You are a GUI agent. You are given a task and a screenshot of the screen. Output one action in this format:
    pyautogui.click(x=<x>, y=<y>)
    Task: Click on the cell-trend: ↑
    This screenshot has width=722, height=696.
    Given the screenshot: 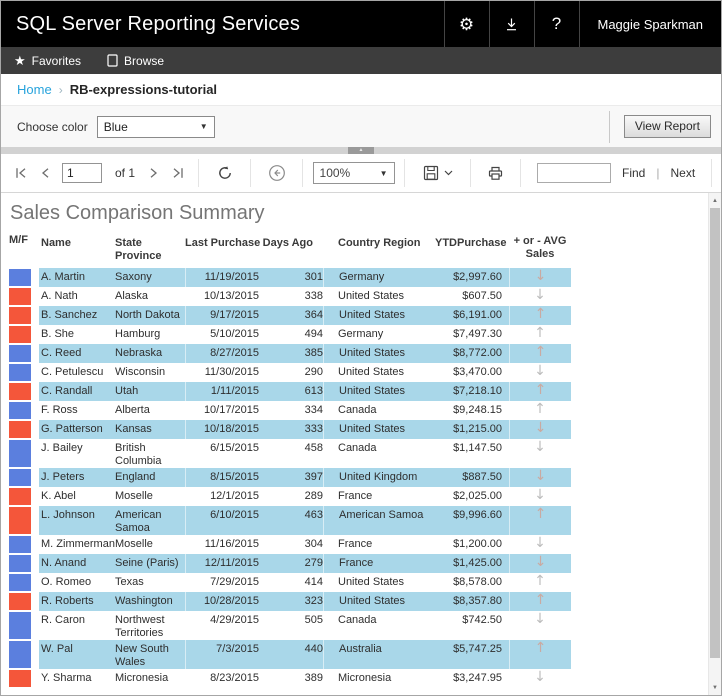 What is the action you would take?
    pyautogui.click(x=540, y=520)
    